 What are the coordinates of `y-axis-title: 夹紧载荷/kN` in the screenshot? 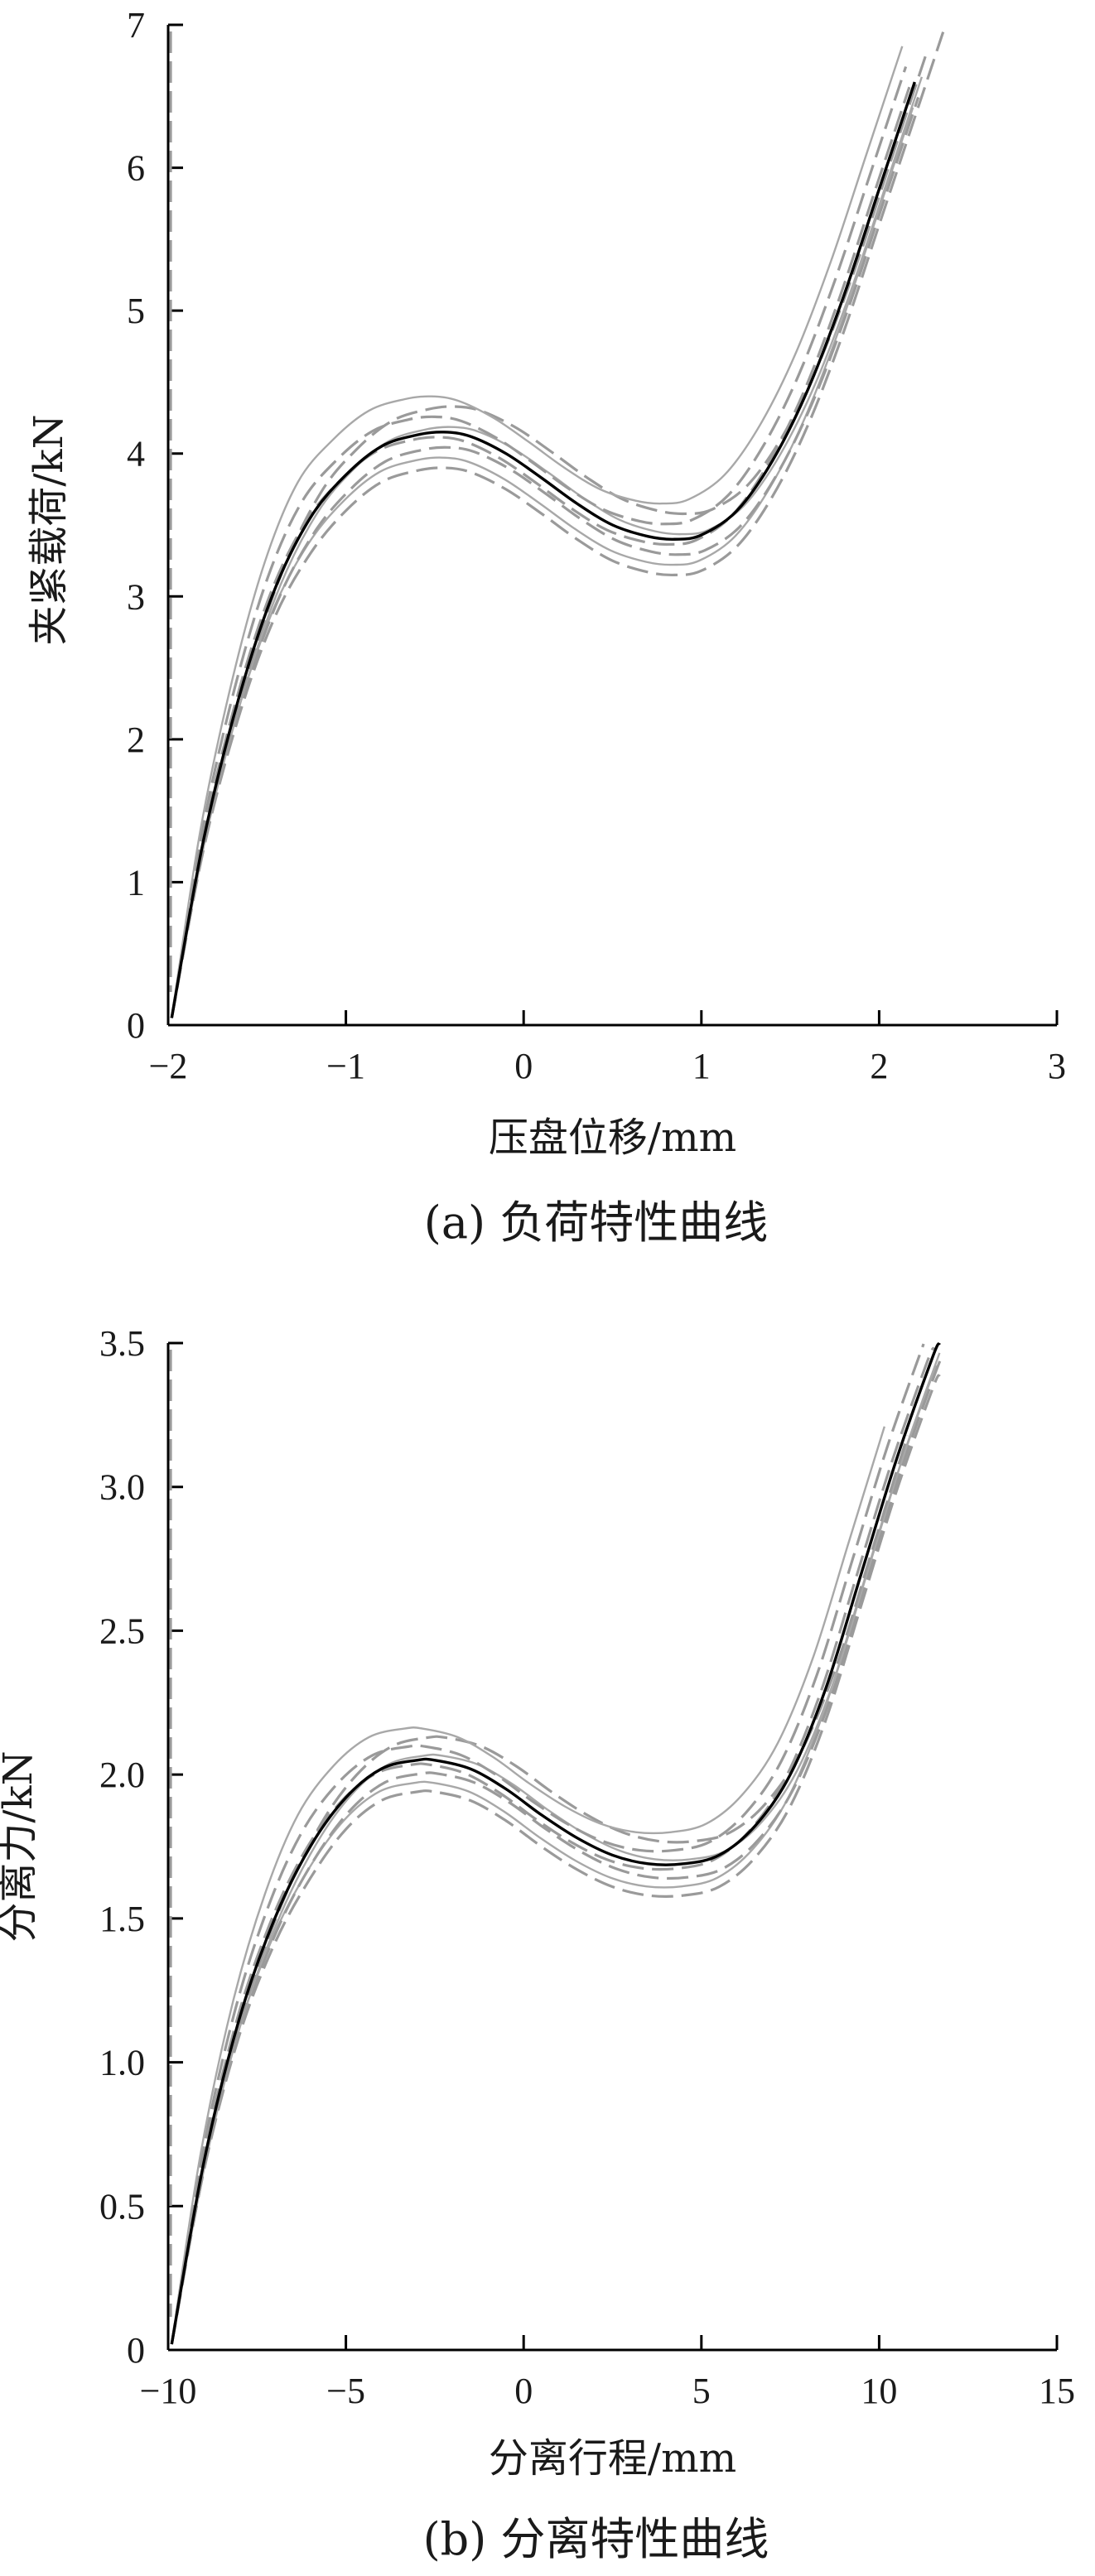 It's located at (49, 529).